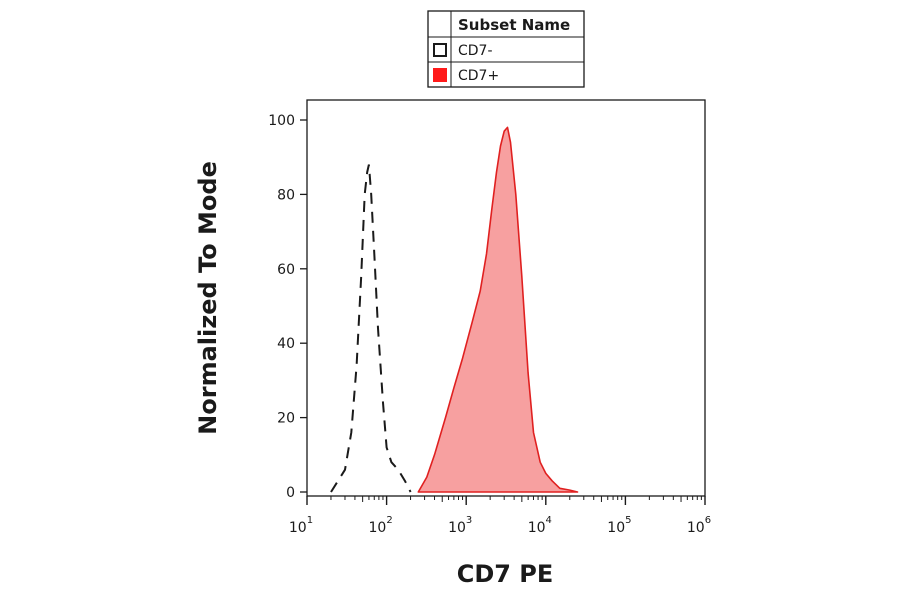  What do you see at coordinates (301, 525) in the screenshot?
I see `x-tick-label: 10¹` at bounding box center [301, 525].